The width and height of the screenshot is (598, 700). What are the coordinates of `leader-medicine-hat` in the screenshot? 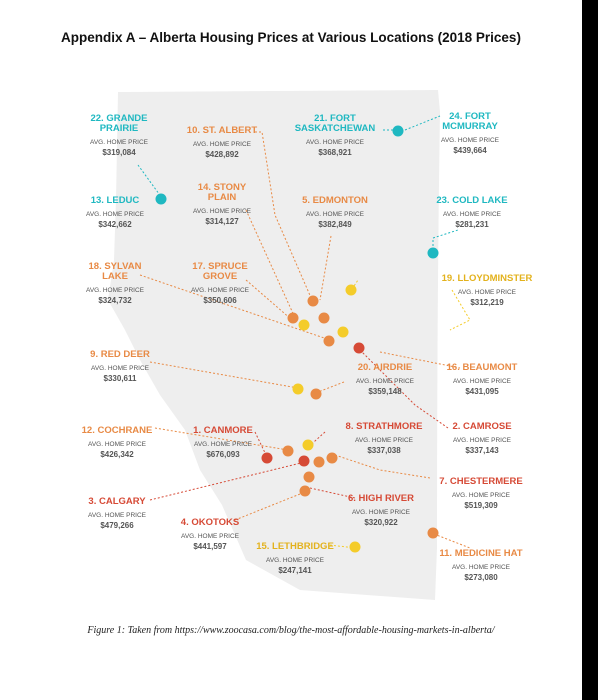 It's located at (452, 541).